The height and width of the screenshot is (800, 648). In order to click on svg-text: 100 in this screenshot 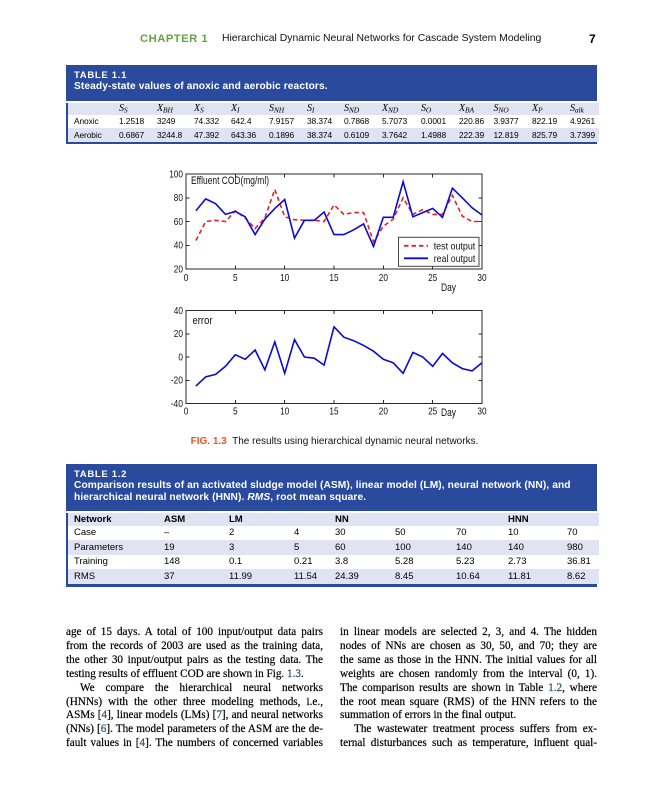, I will do `click(176, 174)`.